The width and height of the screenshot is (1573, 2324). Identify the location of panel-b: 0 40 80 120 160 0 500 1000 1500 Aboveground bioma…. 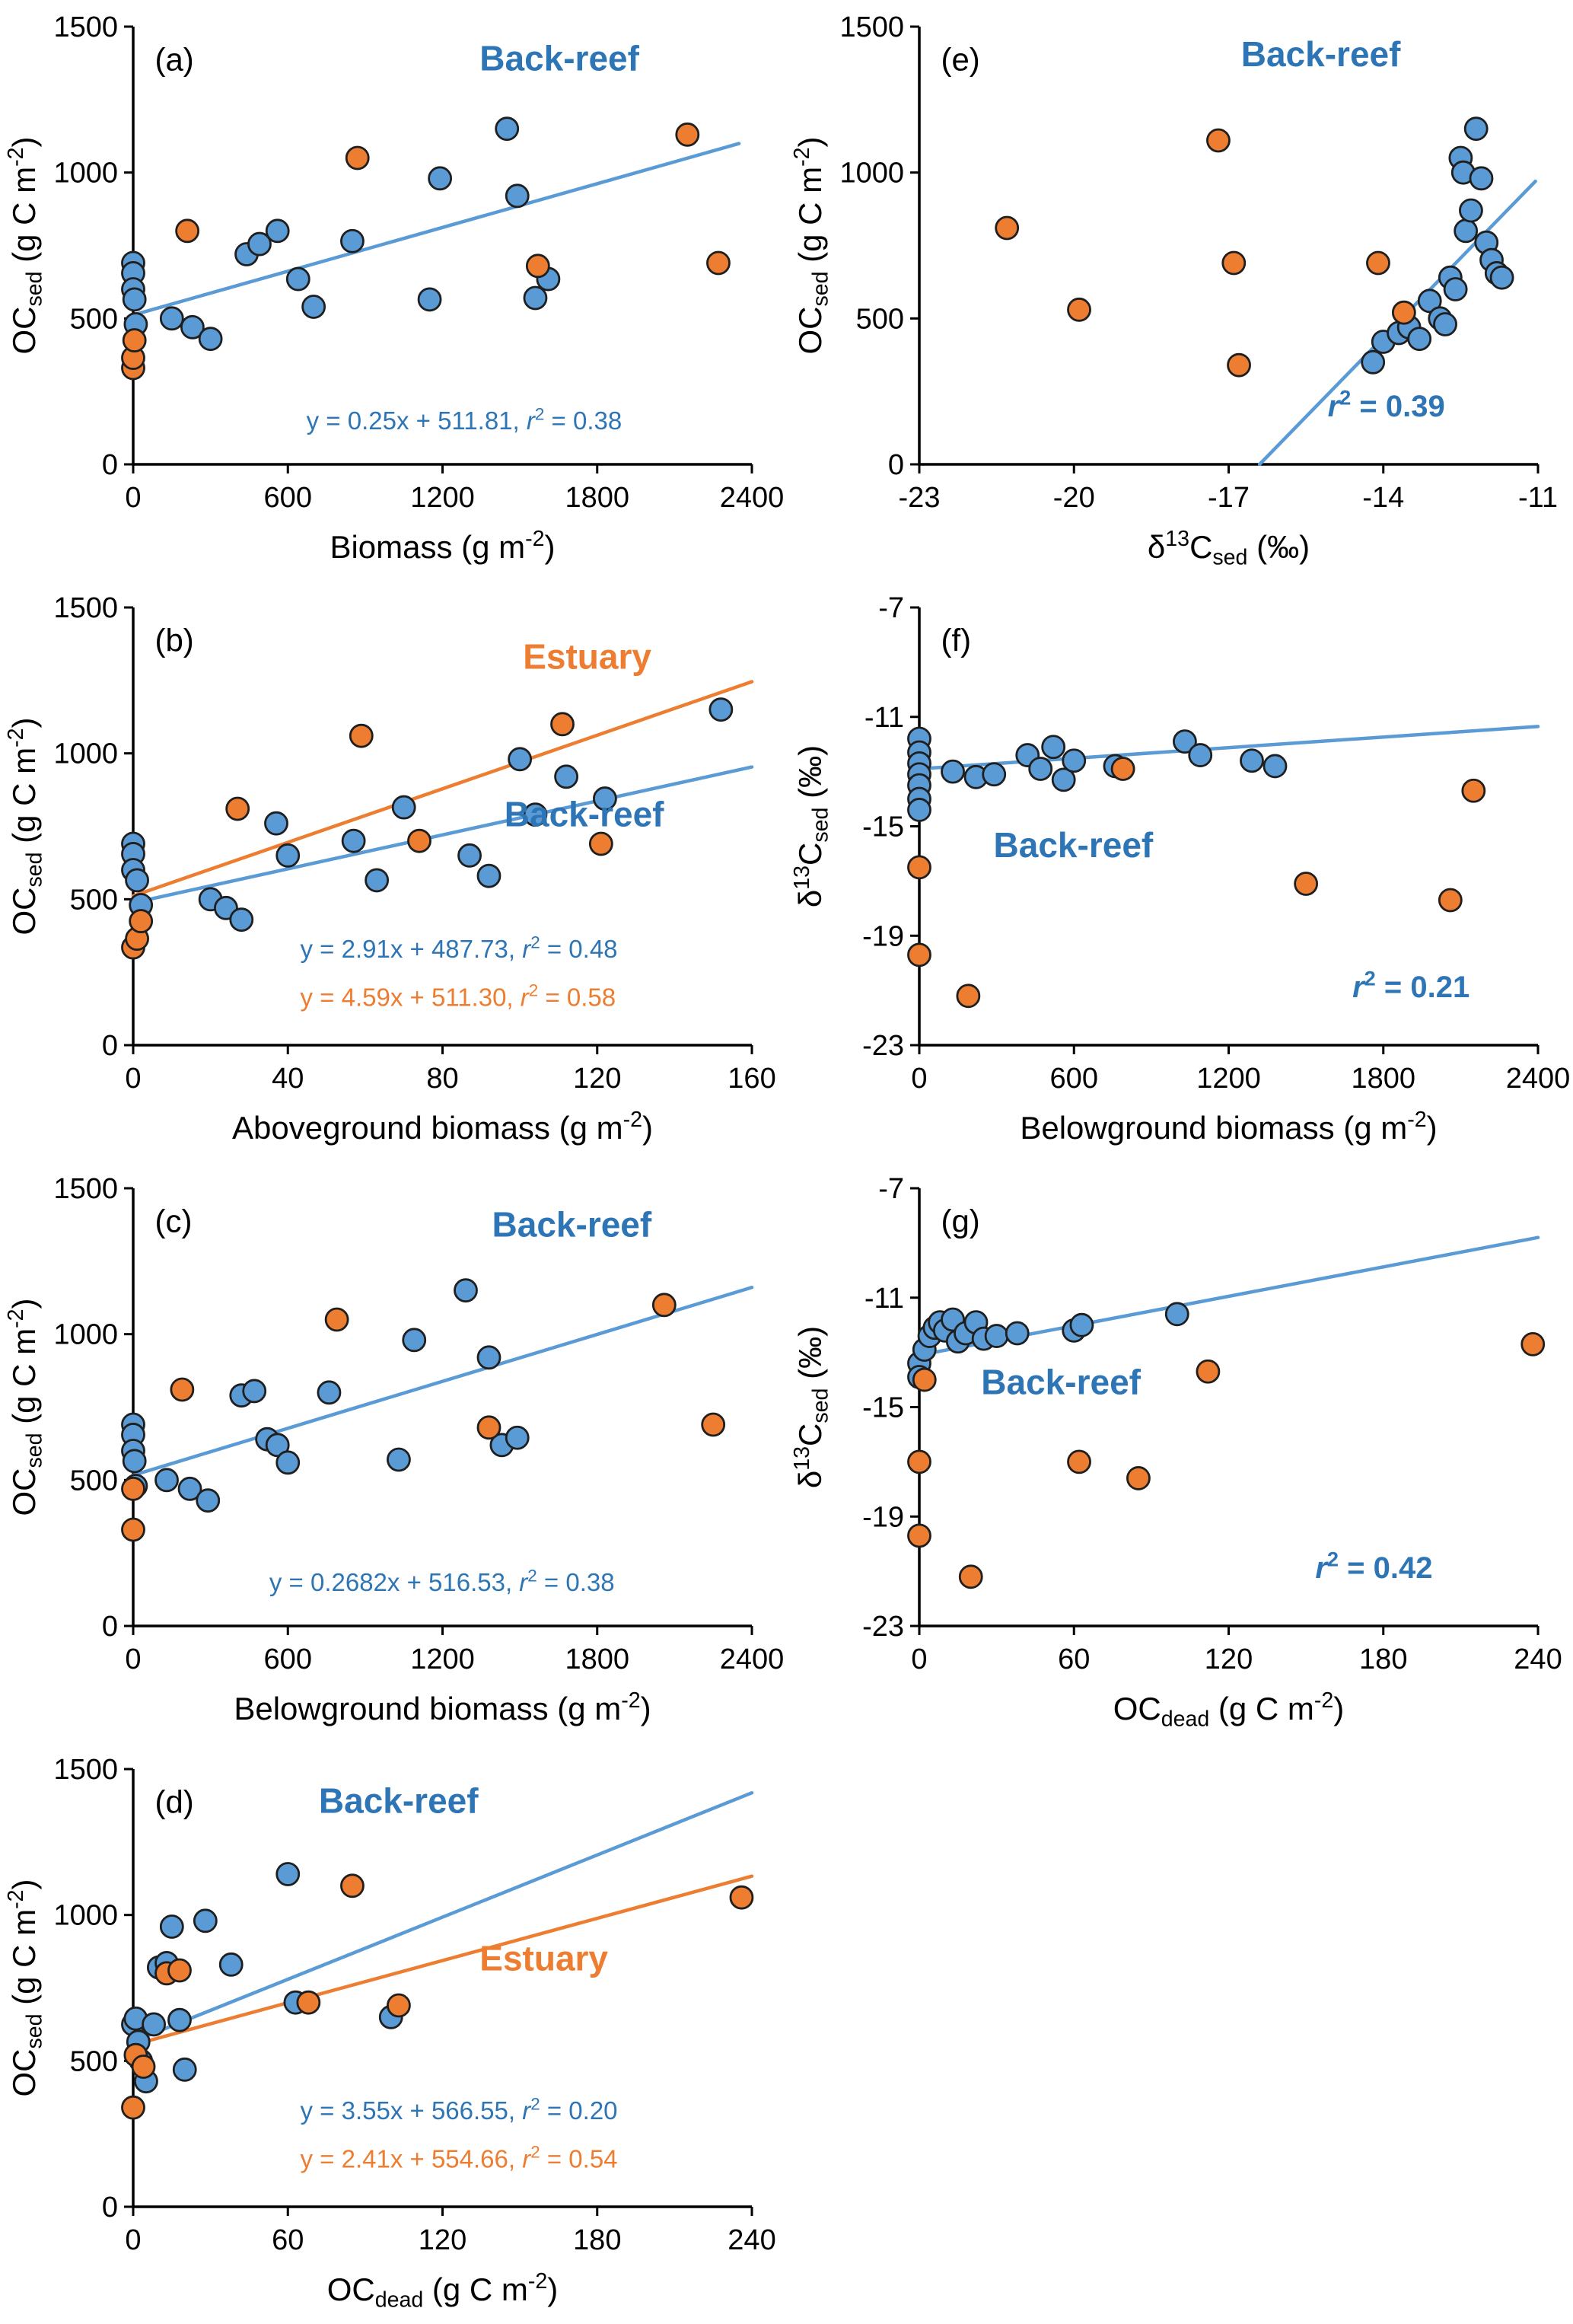
(393, 871).